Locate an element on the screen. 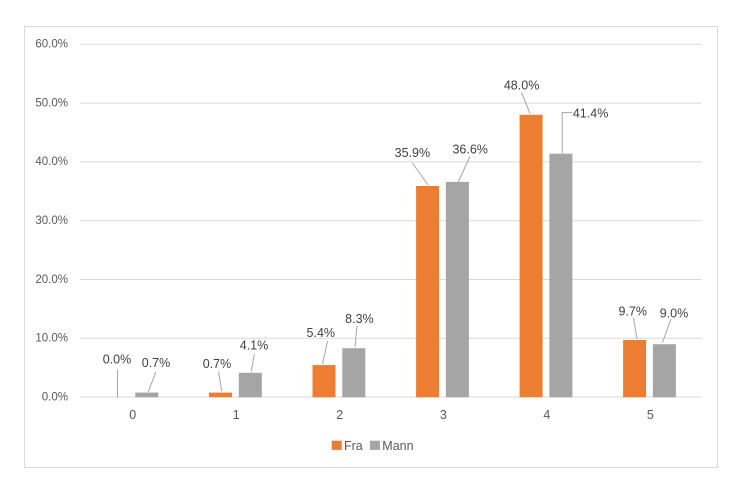  svg-text: 60.0% is located at coordinates (51, 45).